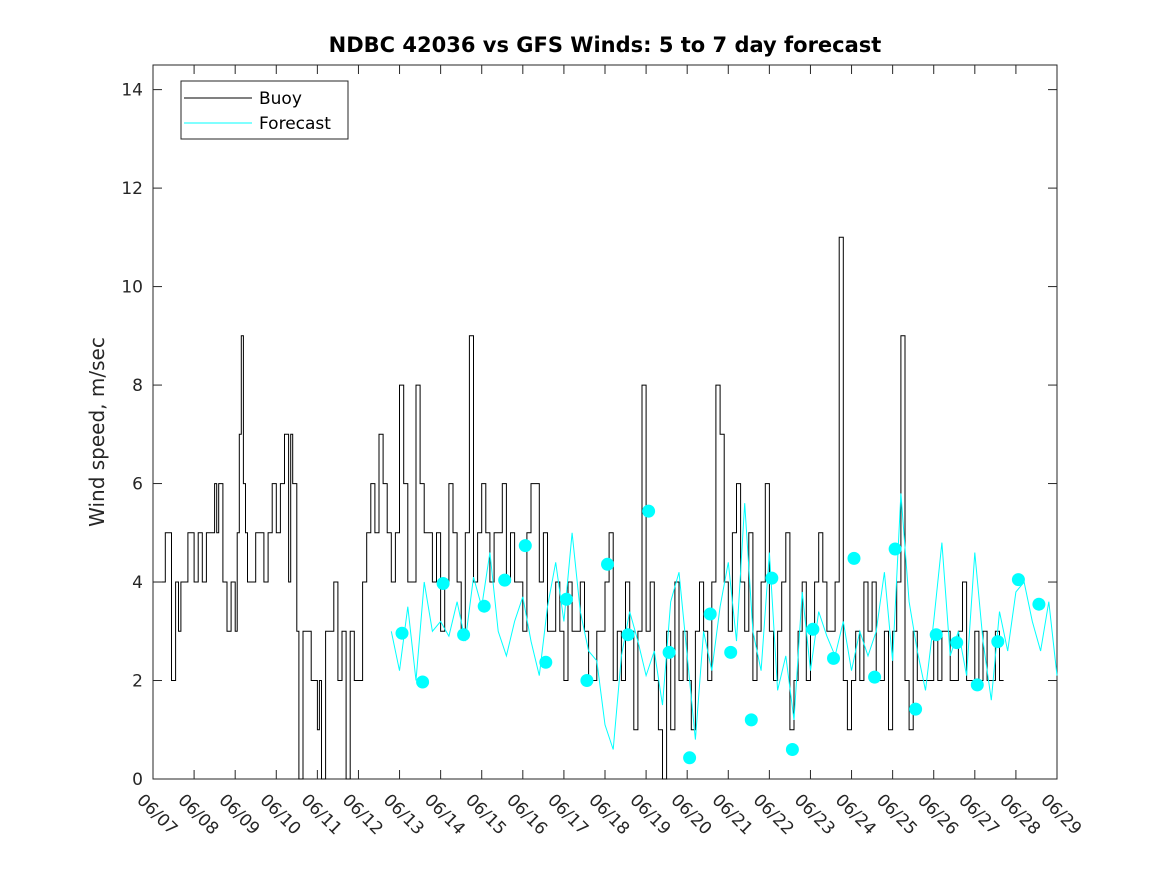 The image size is (1167, 879). I want to click on y-tick-label: 14, so click(132, 91).